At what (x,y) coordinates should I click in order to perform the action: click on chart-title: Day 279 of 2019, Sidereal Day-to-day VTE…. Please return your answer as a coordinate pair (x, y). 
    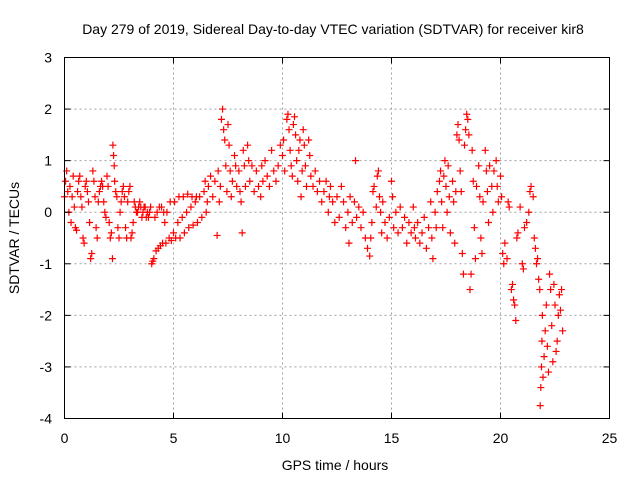
    Looking at the image, I should click on (333, 29).